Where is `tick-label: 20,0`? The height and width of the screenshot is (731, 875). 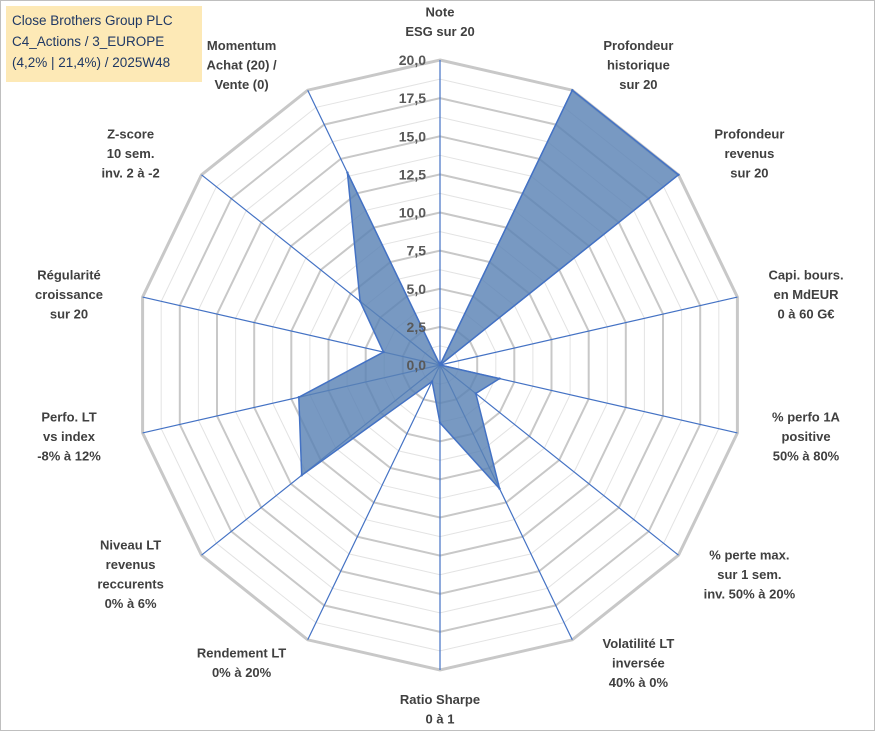 tick-label: 20,0 is located at coordinates (412, 60).